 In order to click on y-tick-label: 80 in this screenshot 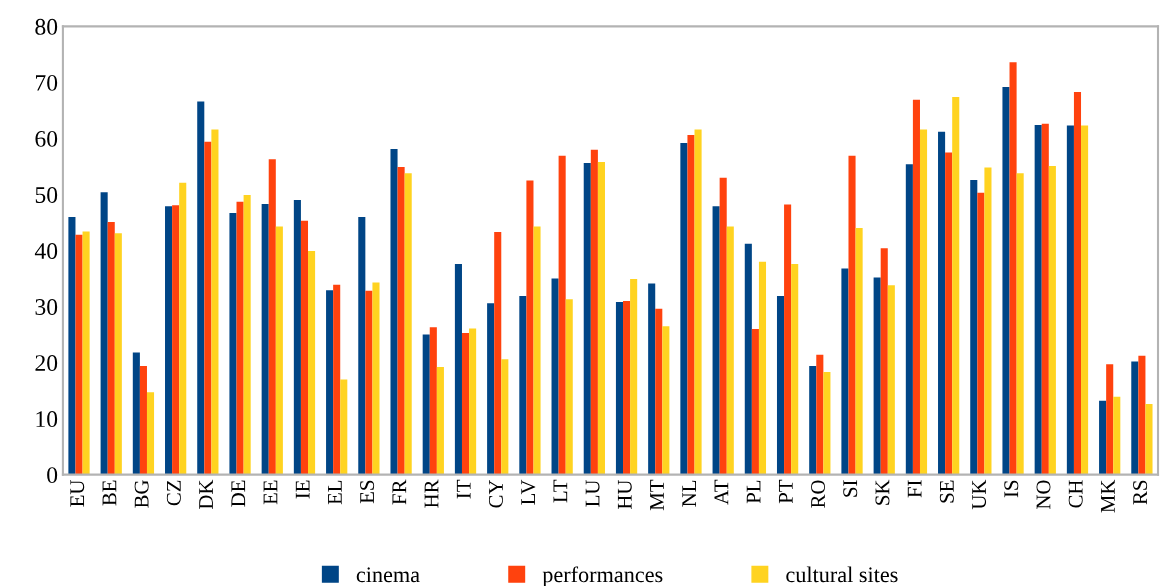, I will do `click(46, 26)`.